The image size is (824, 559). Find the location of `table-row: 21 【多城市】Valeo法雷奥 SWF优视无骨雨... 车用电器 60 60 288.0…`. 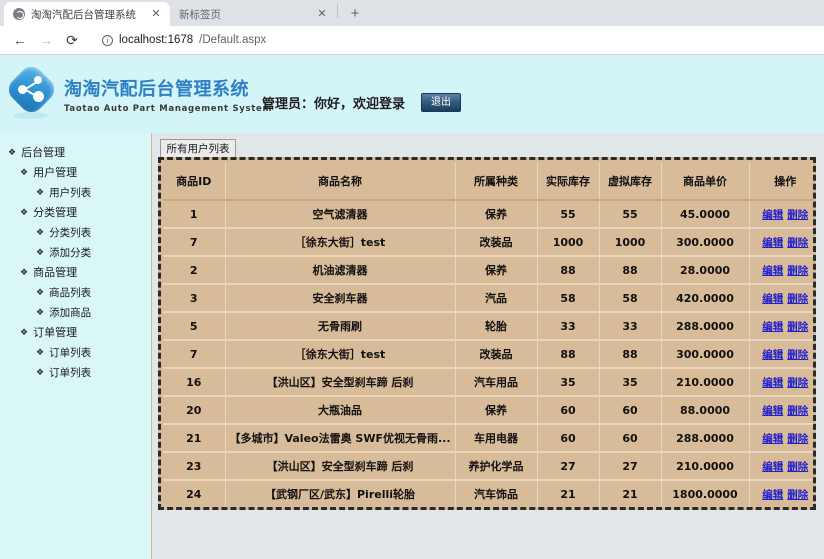

table-row: 21 【多城市】Valeo法雷奥 SWF优视无骨雨... 车用电器 60 60 288.0… is located at coordinates (488, 438).